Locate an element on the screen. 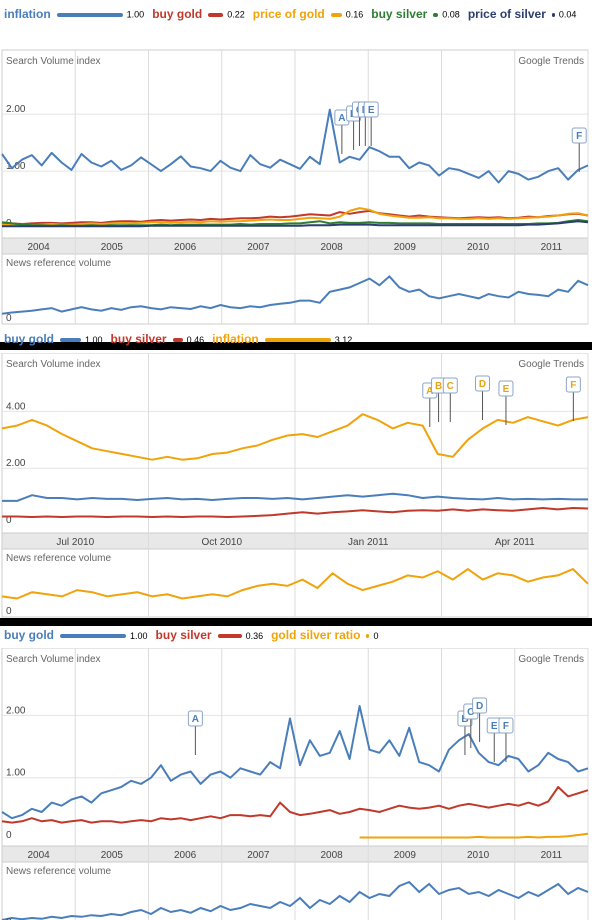  series-line-inflation is located at coordinates (295, 146).